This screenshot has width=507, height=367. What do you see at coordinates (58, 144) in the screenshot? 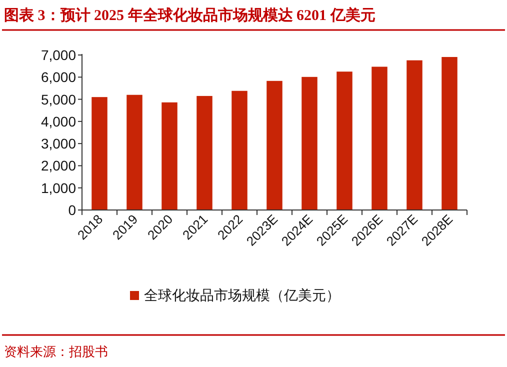
I see `y-tick-label: 3,000` at bounding box center [58, 144].